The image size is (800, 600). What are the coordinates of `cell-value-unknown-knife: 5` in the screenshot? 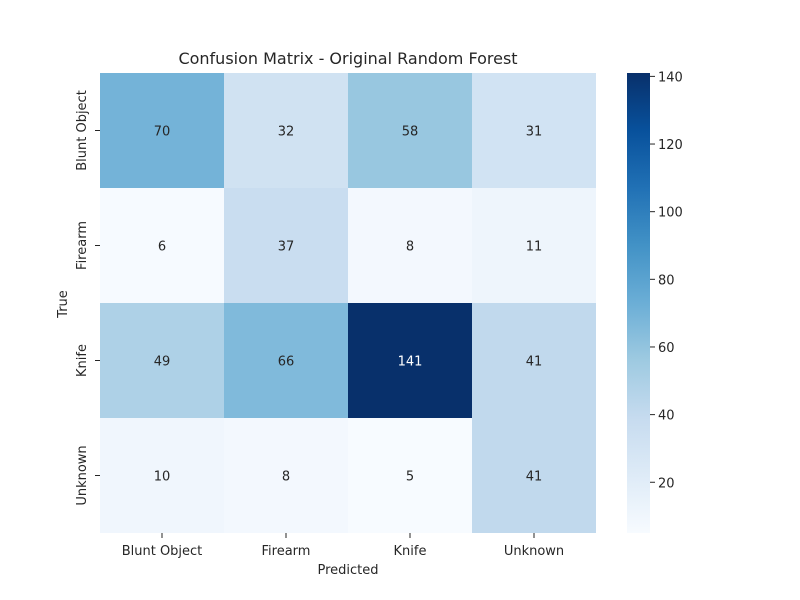 It's located at (410, 477).